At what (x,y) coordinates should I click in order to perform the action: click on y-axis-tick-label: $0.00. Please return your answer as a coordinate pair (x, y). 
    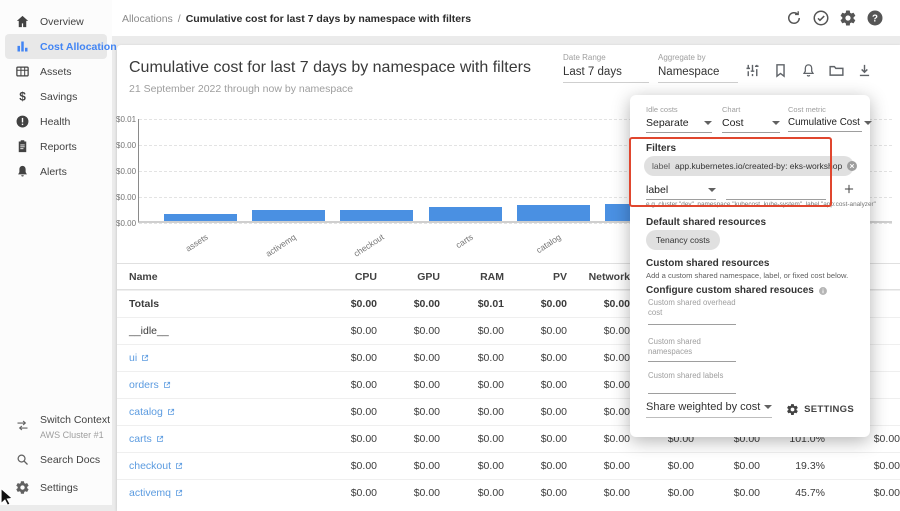
    Looking at the image, I should click on (126, 171).